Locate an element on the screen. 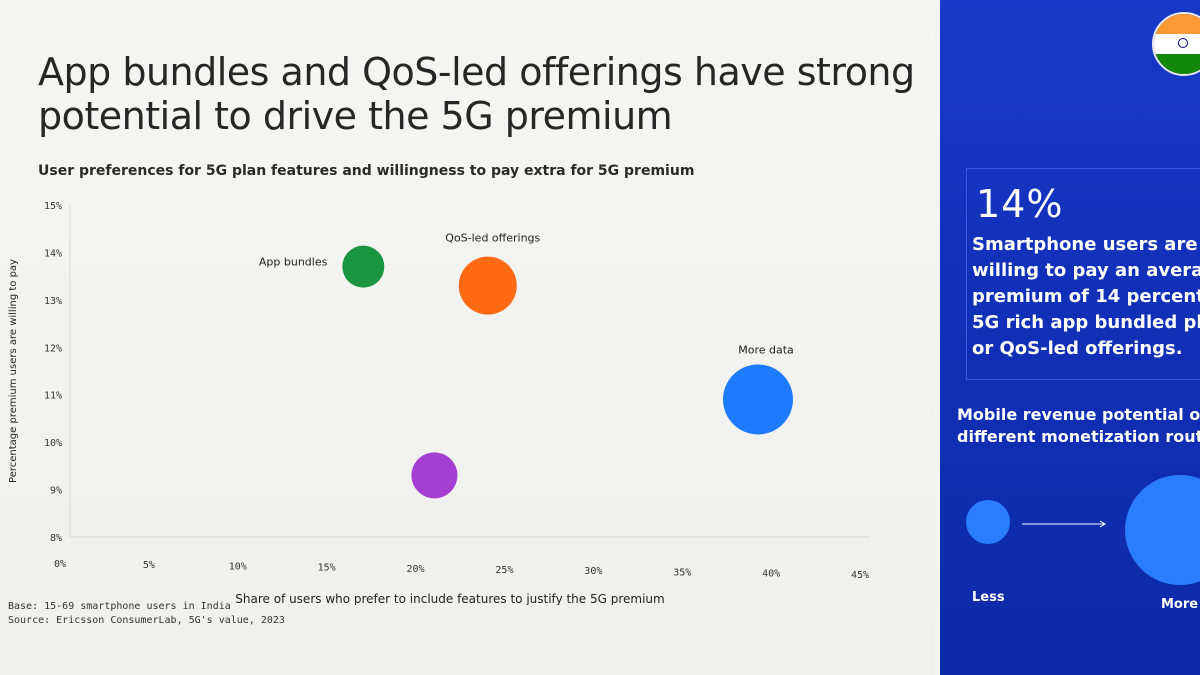  stat-line: or QoS-led offerings. is located at coordinates (1077, 348).